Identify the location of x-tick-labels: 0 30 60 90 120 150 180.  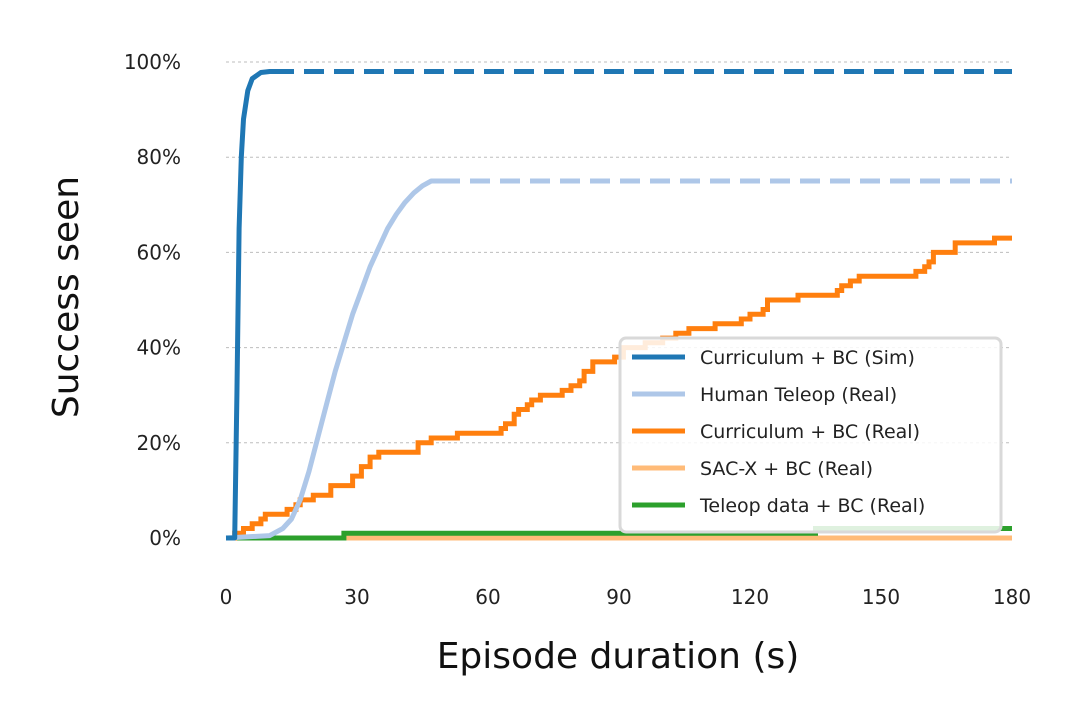
(625, 597).